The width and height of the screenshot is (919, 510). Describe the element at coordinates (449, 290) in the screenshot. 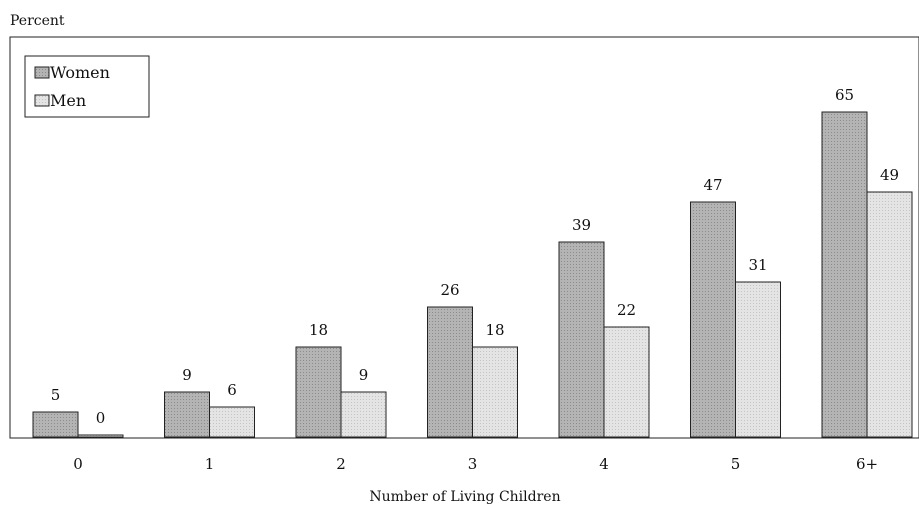

I see `value-label-women-3: 26` at that location.